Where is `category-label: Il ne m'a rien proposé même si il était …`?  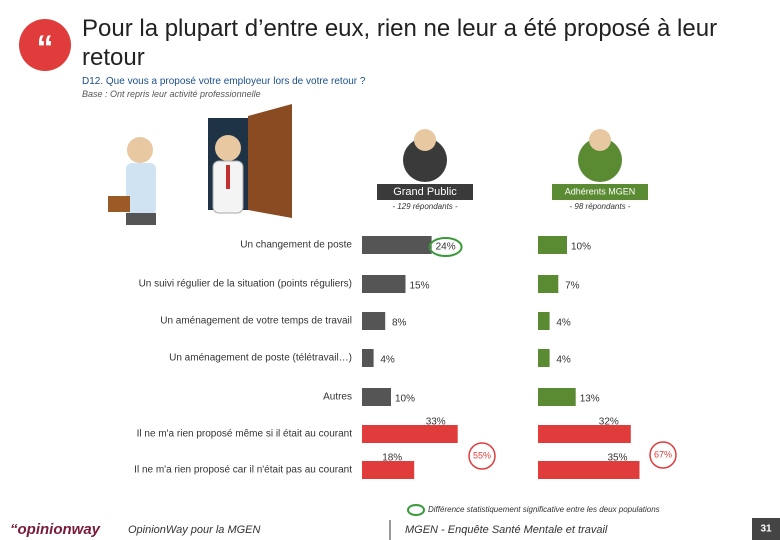 category-label: Il ne m'a rien proposé même si il était … is located at coordinates (245, 434).